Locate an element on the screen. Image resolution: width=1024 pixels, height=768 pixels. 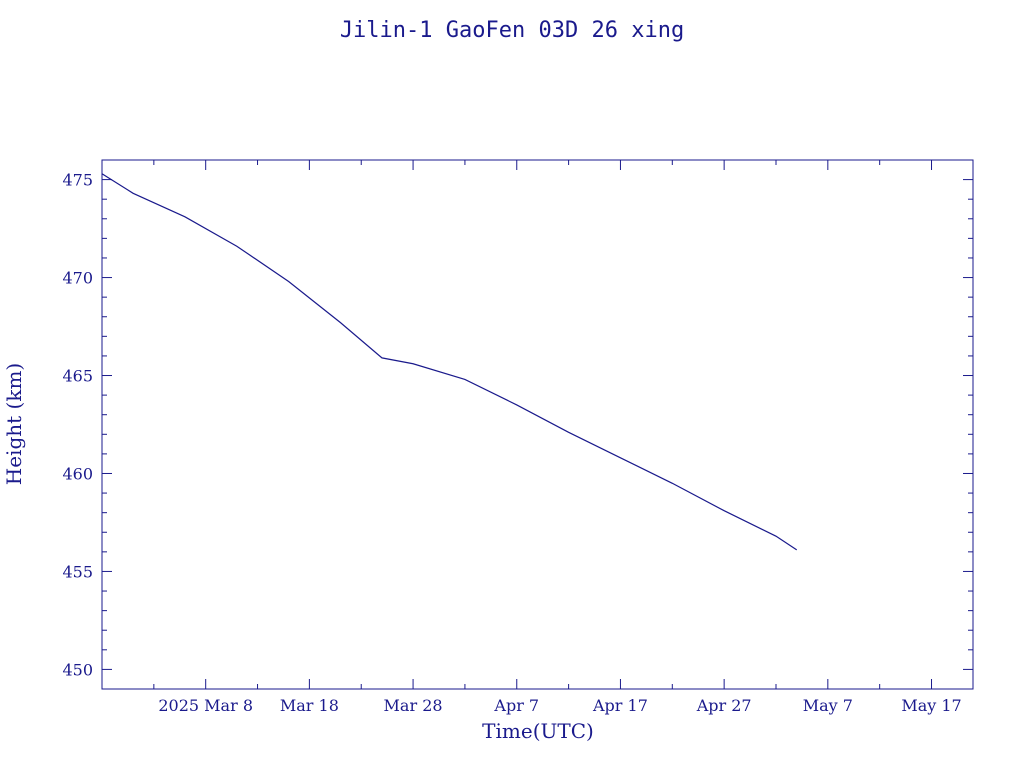
y-tick-label: 475 is located at coordinates (77, 180).